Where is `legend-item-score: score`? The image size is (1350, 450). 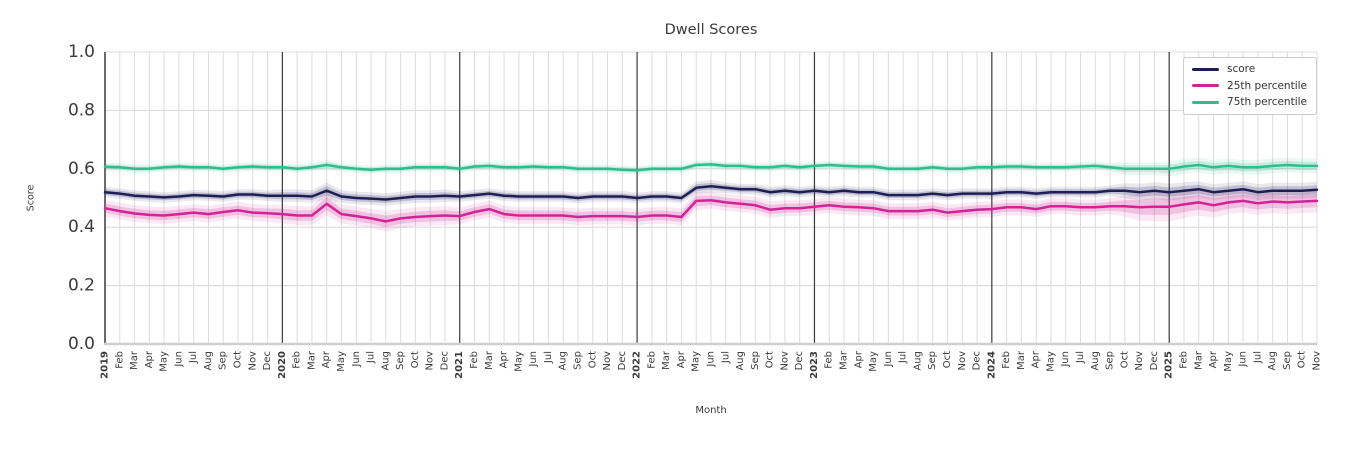 legend-item-score: score is located at coordinates (1249, 69).